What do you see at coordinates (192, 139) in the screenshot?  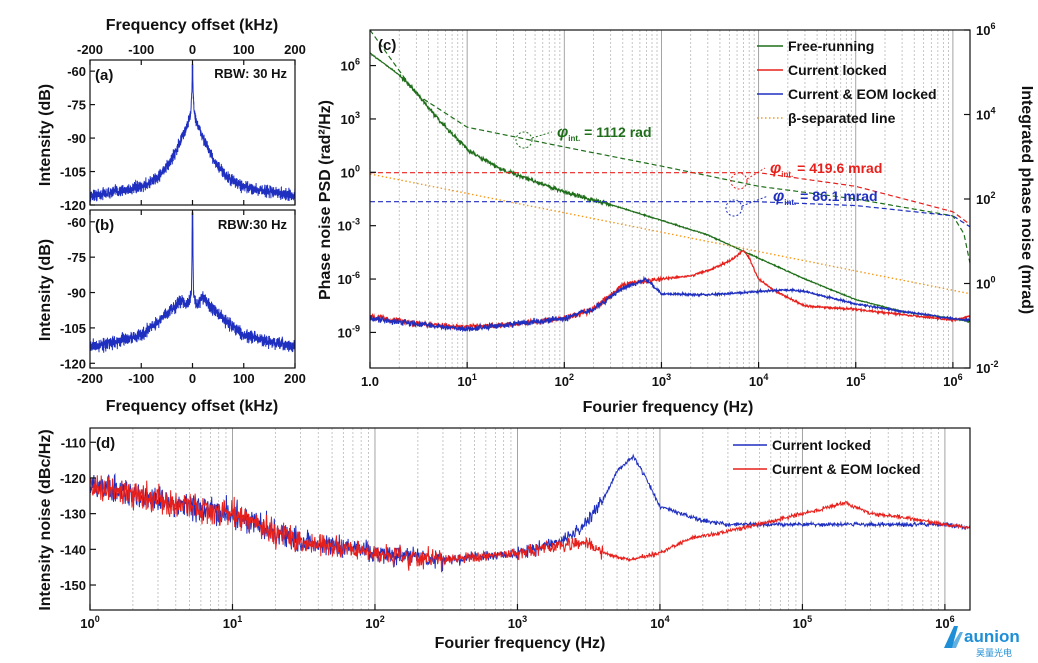 I see `panel-a-spectrum-line` at bounding box center [192, 139].